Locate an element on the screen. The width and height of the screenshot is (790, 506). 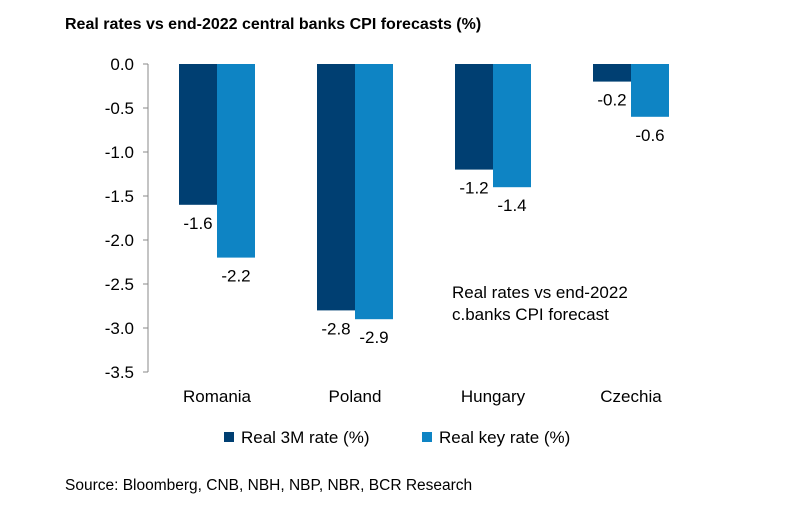
value-label: -2.8 is located at coordinates (335, 328).